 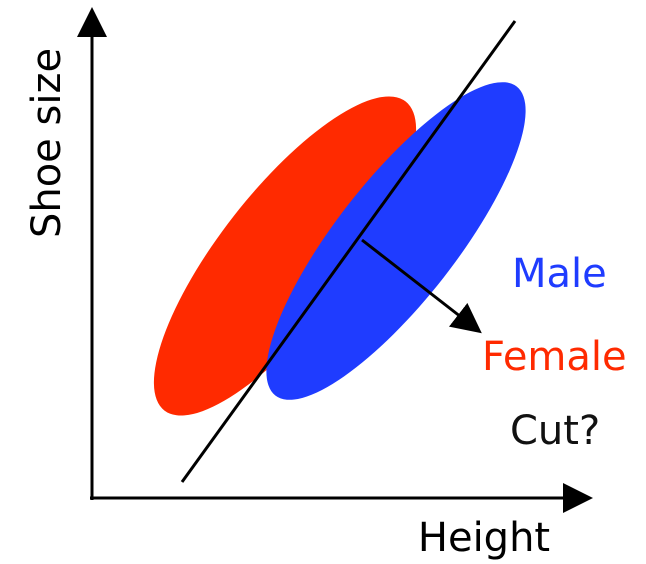 I want to click on male-label: Male, so click(x=559, y=274).